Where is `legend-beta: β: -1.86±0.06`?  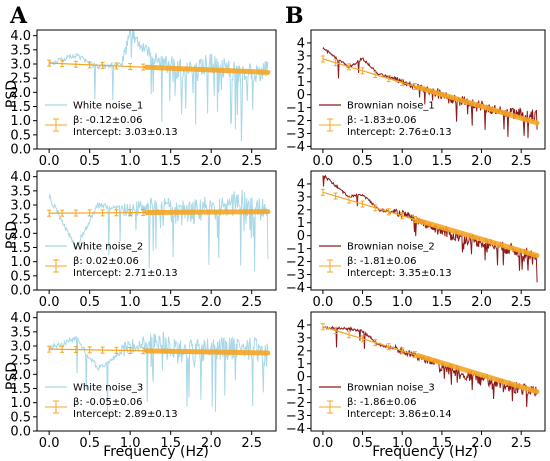
legend-beta: β: -1.86±0.06 is located at coordinates (381, 402).